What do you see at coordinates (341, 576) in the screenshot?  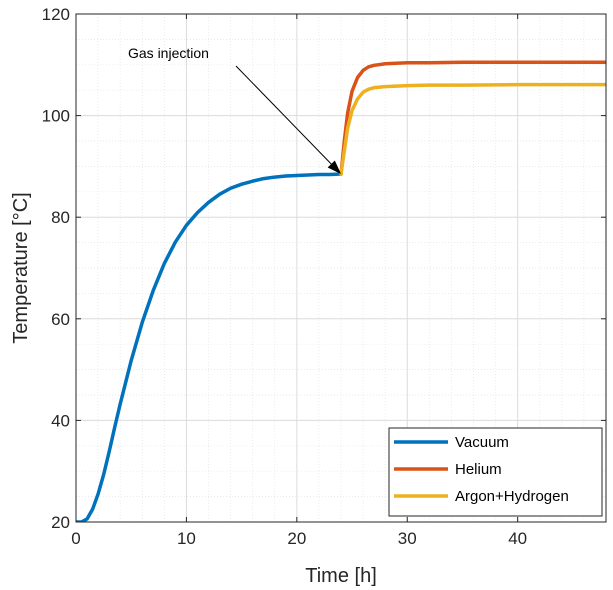 I see `x-axis-label: Time [h]` at bounding box center [341, 576].